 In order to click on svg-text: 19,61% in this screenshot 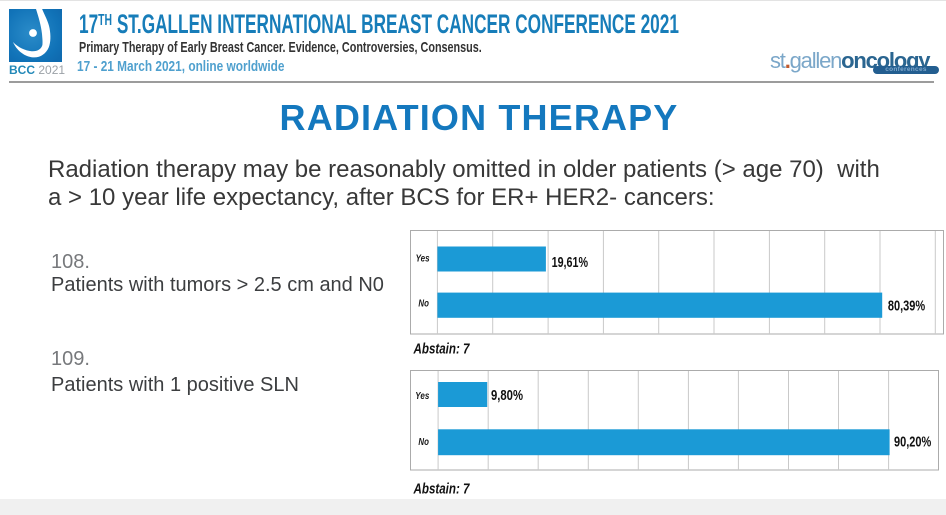, I will do `click(570, 263)`.